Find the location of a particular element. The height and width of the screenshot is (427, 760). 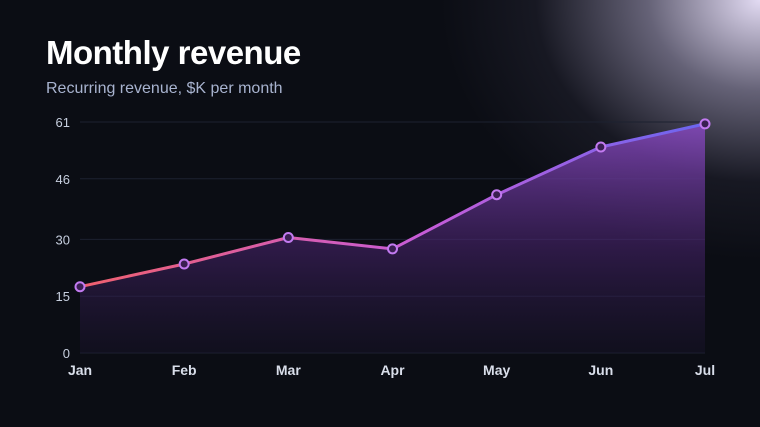

x-tick-label: Feb is located at coordinates (184, 370).